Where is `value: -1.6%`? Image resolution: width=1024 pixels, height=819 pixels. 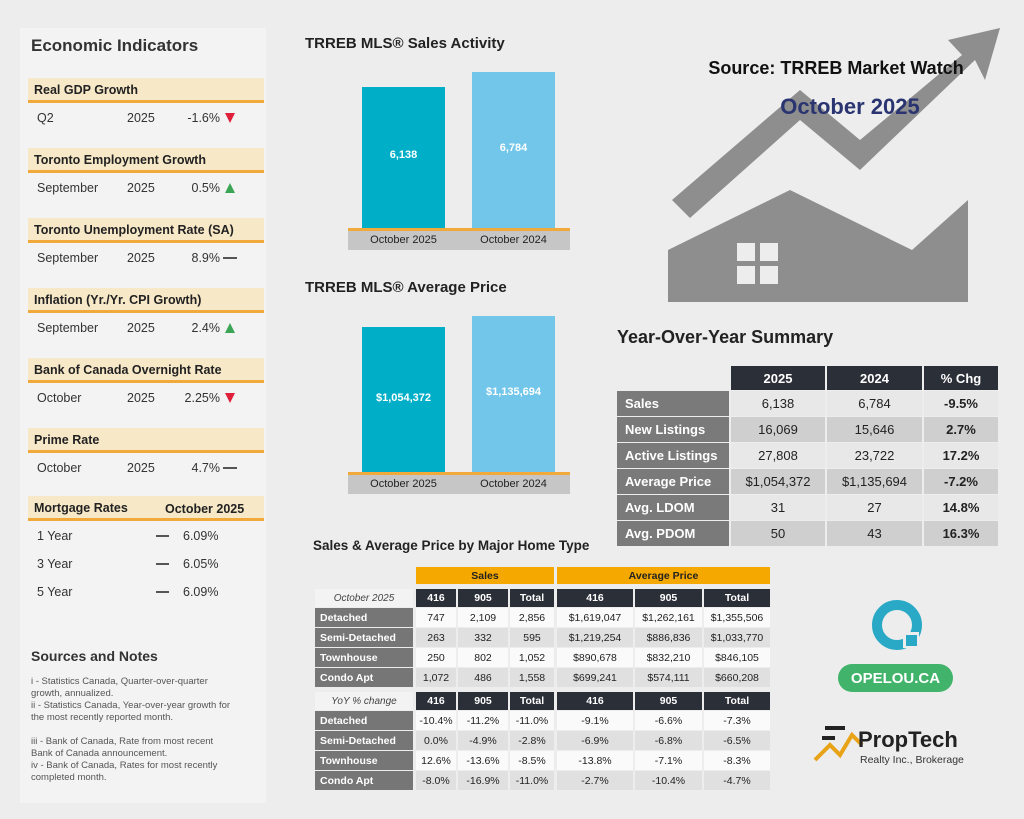 value: -1.6% is located at coordinates (203, 118).